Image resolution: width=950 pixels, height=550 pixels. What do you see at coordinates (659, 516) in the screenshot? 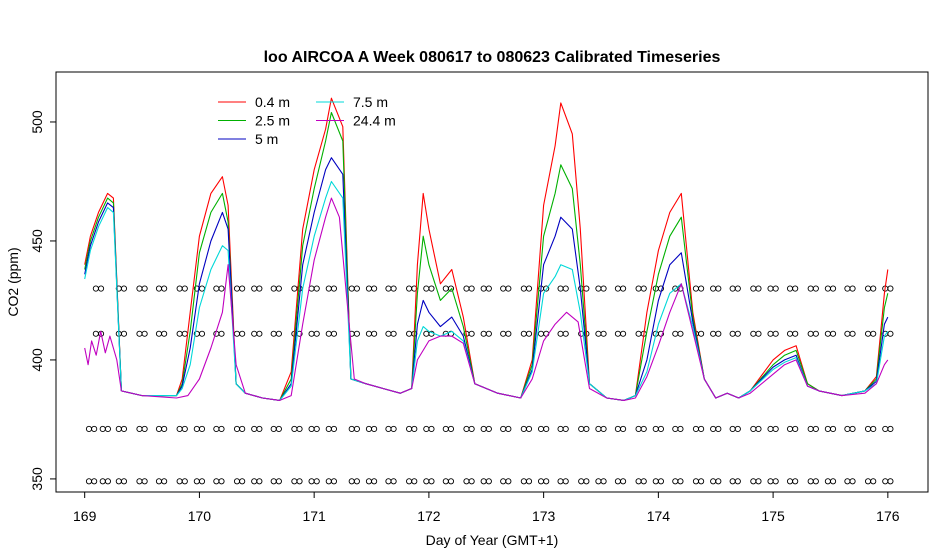
I see `x-tick-label: 174` at bounding box center [659, 516].